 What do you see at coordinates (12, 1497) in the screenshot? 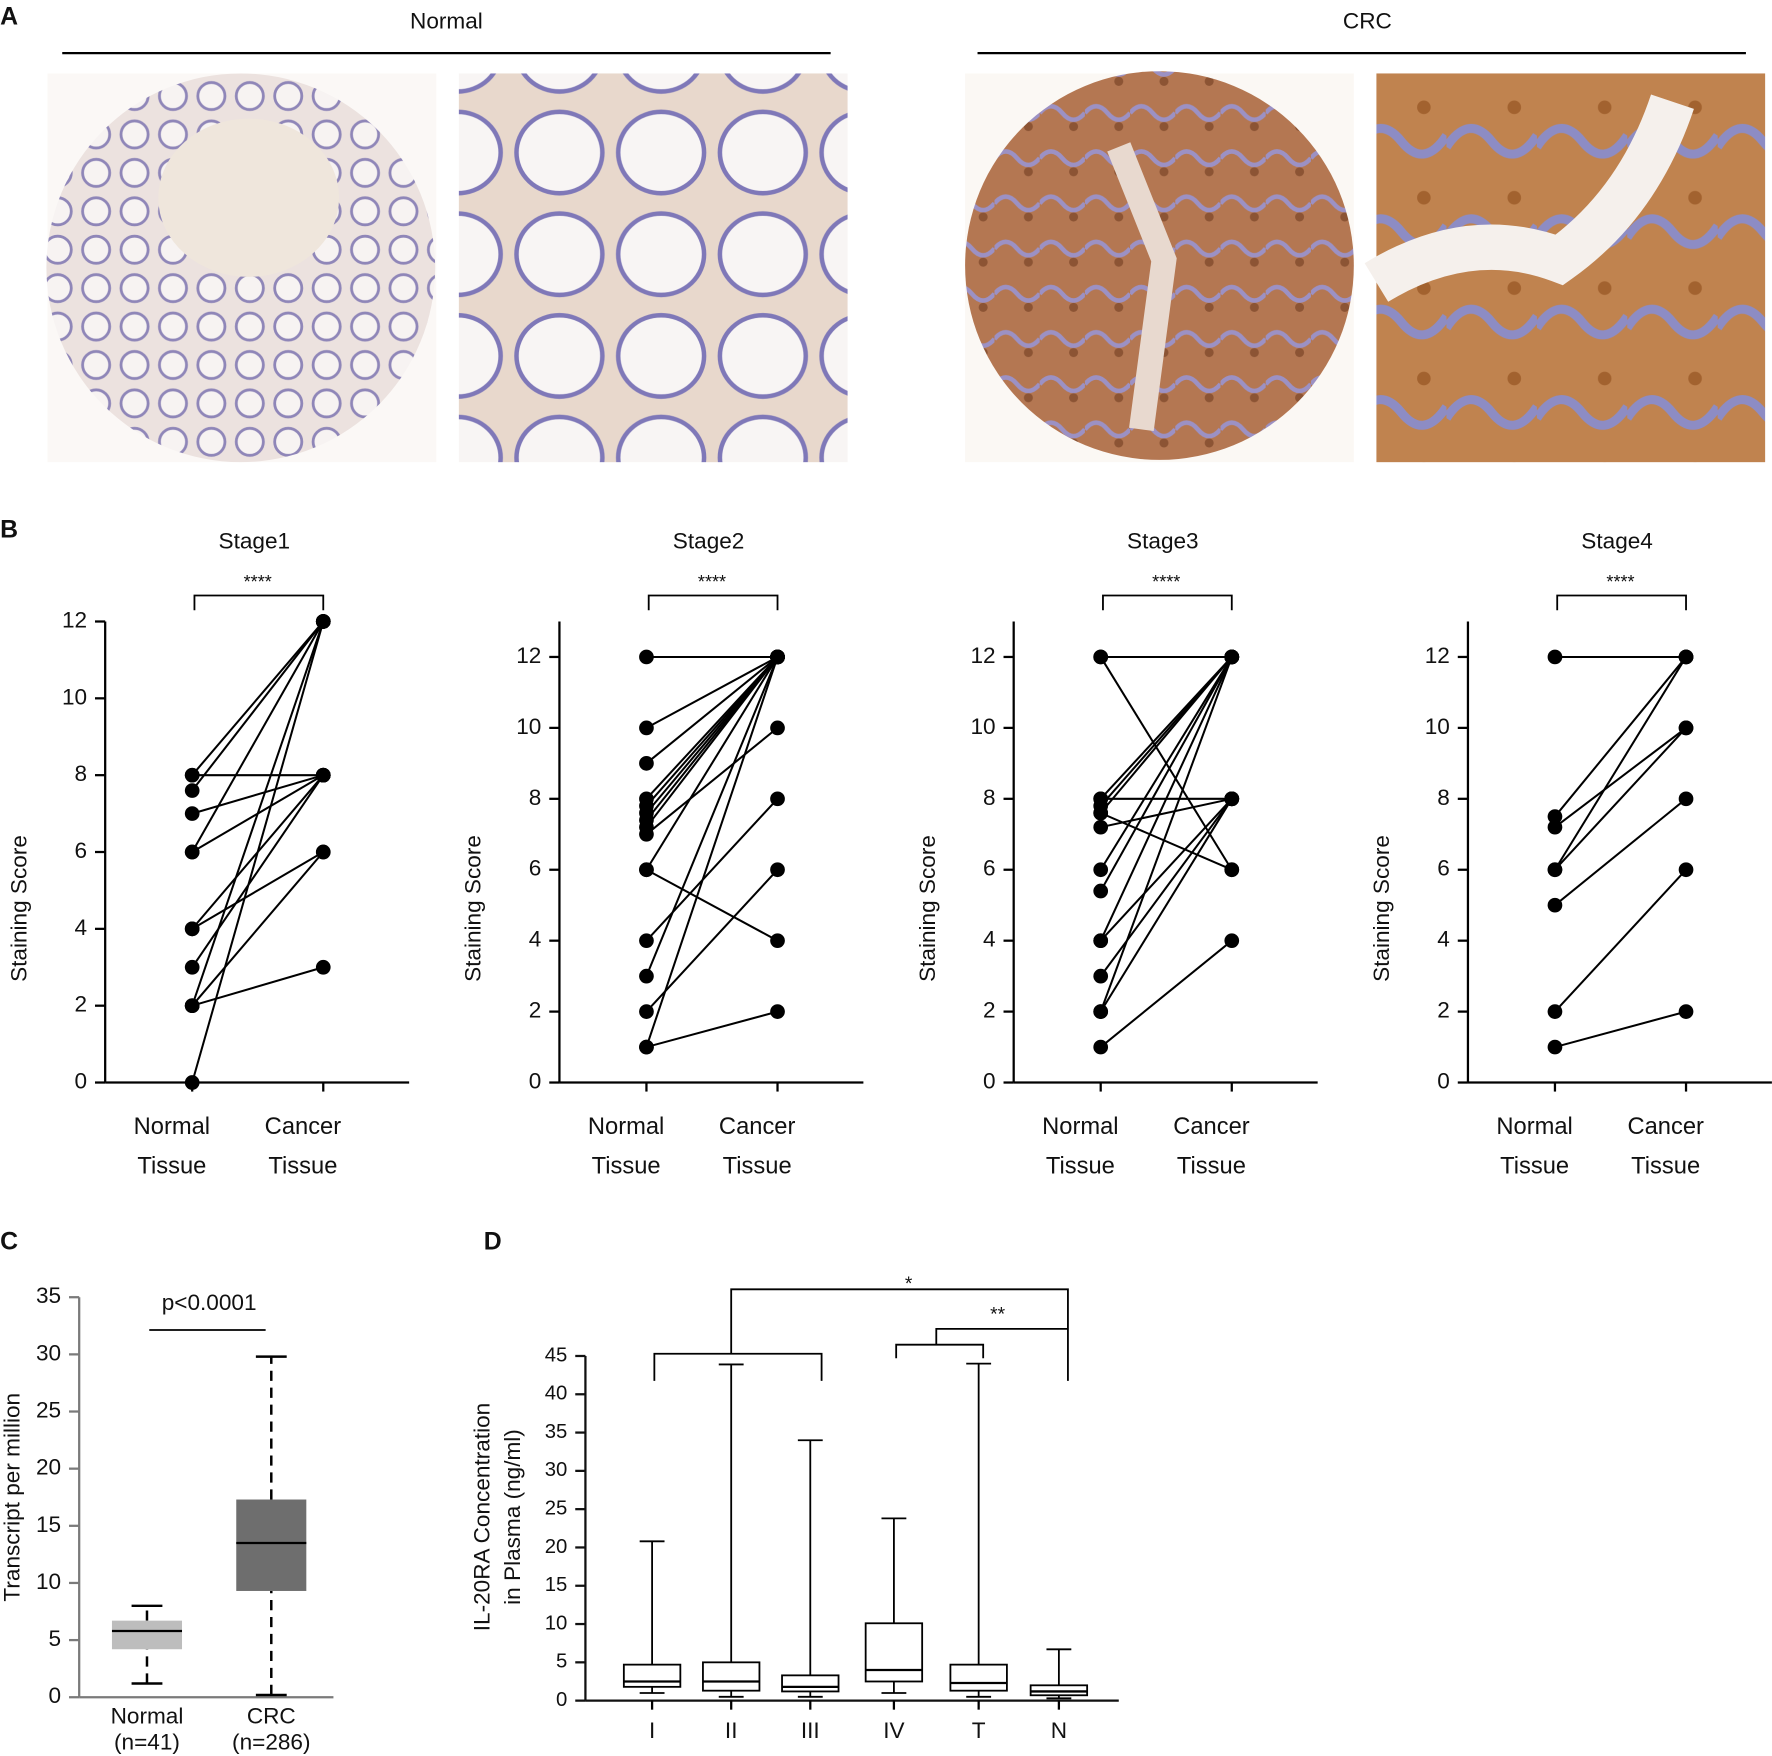
I see `y-axis-label: Transcript per million` at bounding box center [12, 1497].